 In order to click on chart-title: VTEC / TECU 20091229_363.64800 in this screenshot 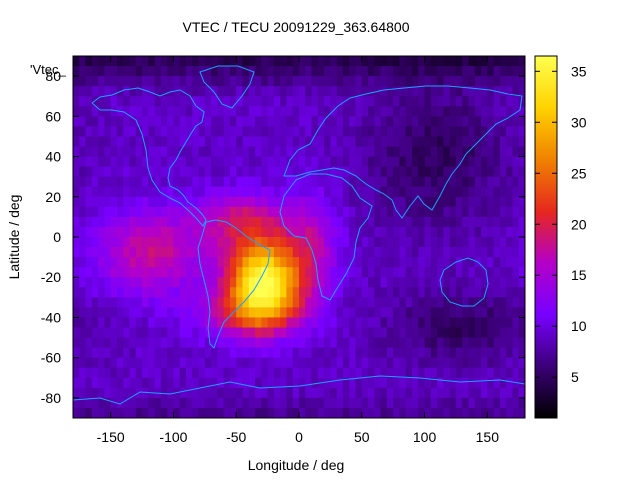, I will do `click(295, 27)`.